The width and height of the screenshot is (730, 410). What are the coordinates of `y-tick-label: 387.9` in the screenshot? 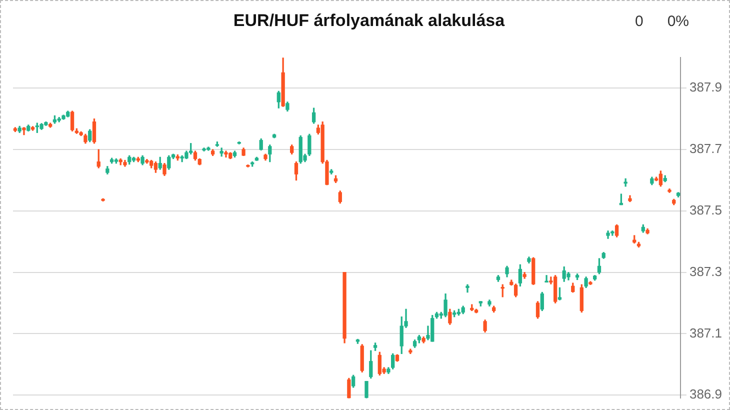 It's located at (705, 87).